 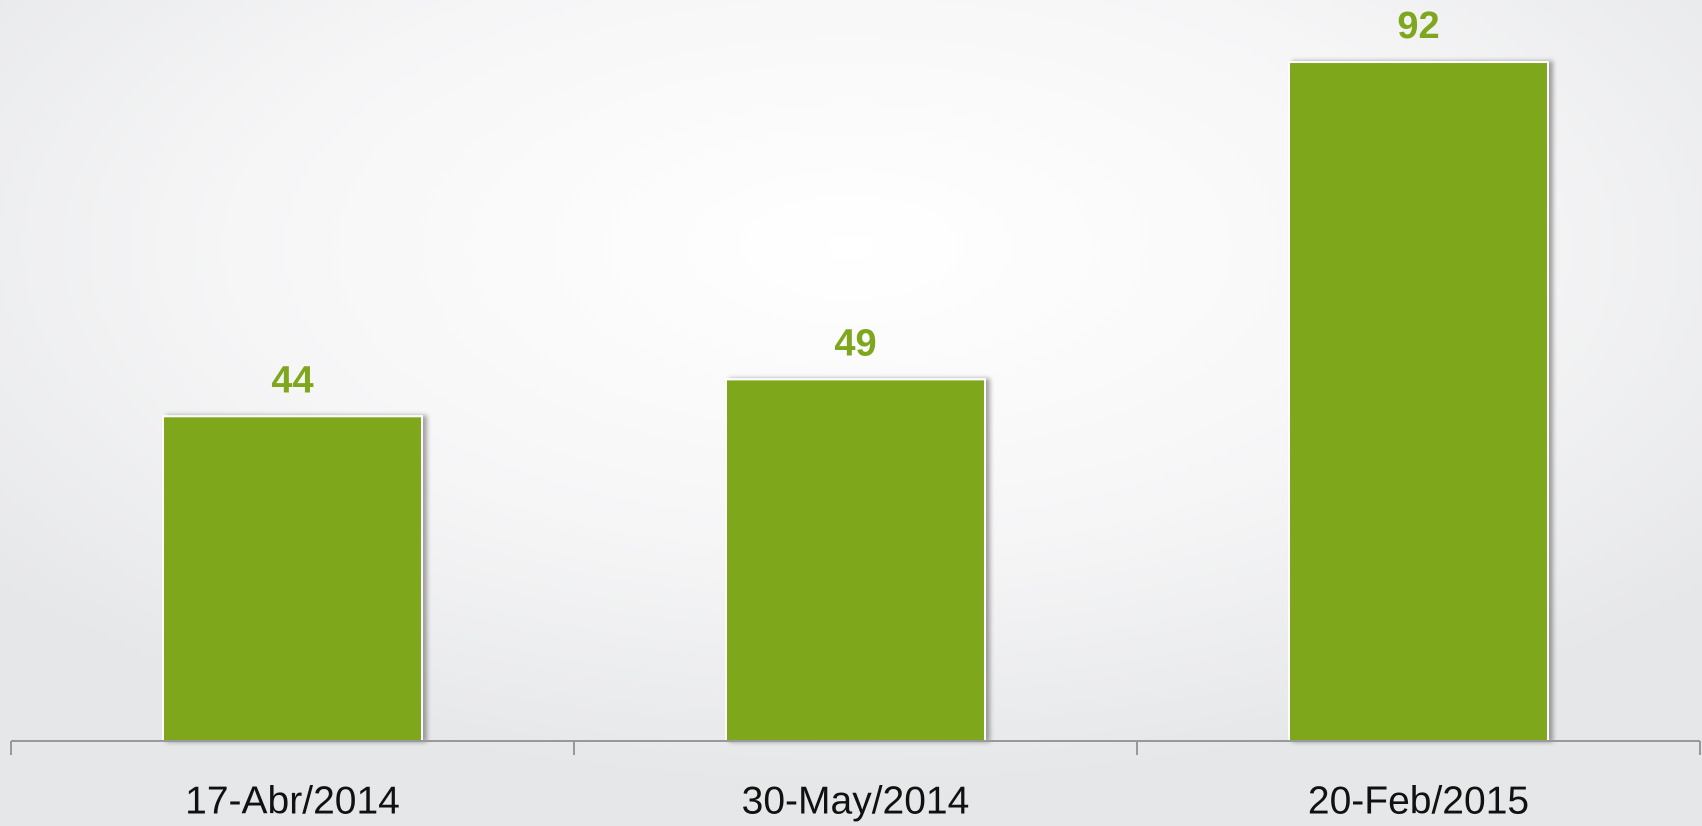 I want to click on value-label: 44, so click(x=292, y=380).